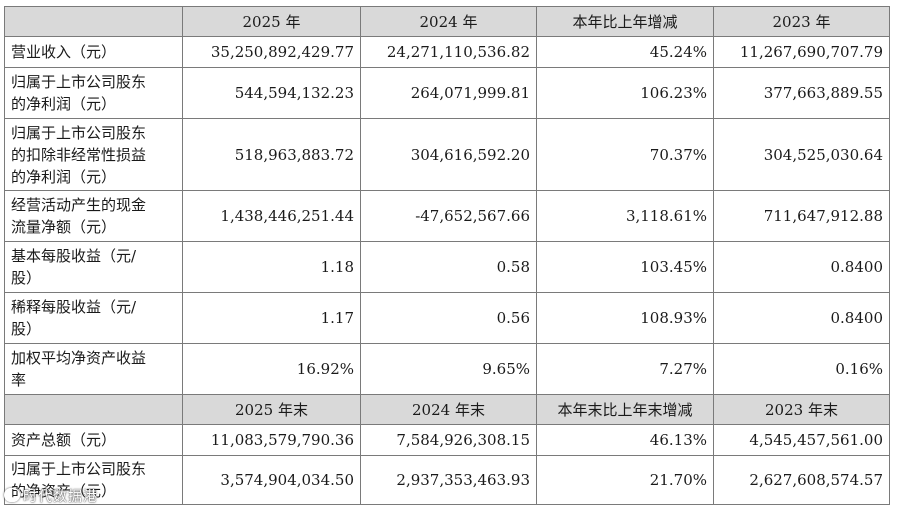  Describe the element at coordinates (93, 267) in the screenshot. I see `row-label: 基本每股收益（元/ 股）` at that location.